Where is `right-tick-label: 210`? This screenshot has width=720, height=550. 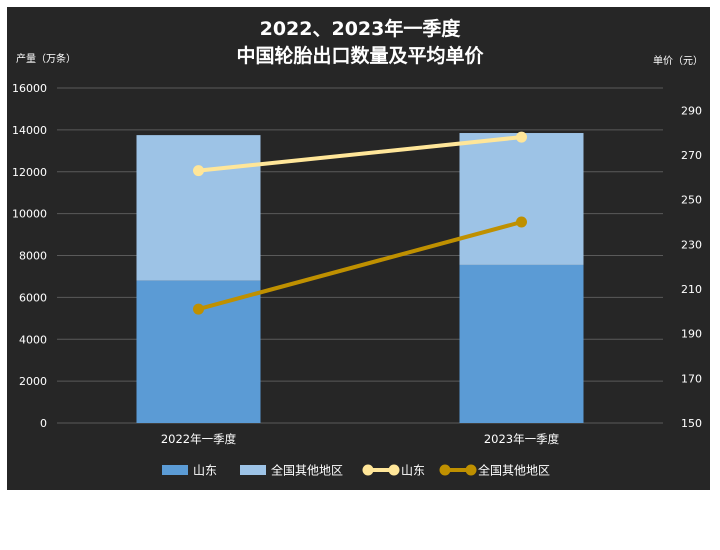 right-tick-label: 210 is located at coordinates (691, 289).